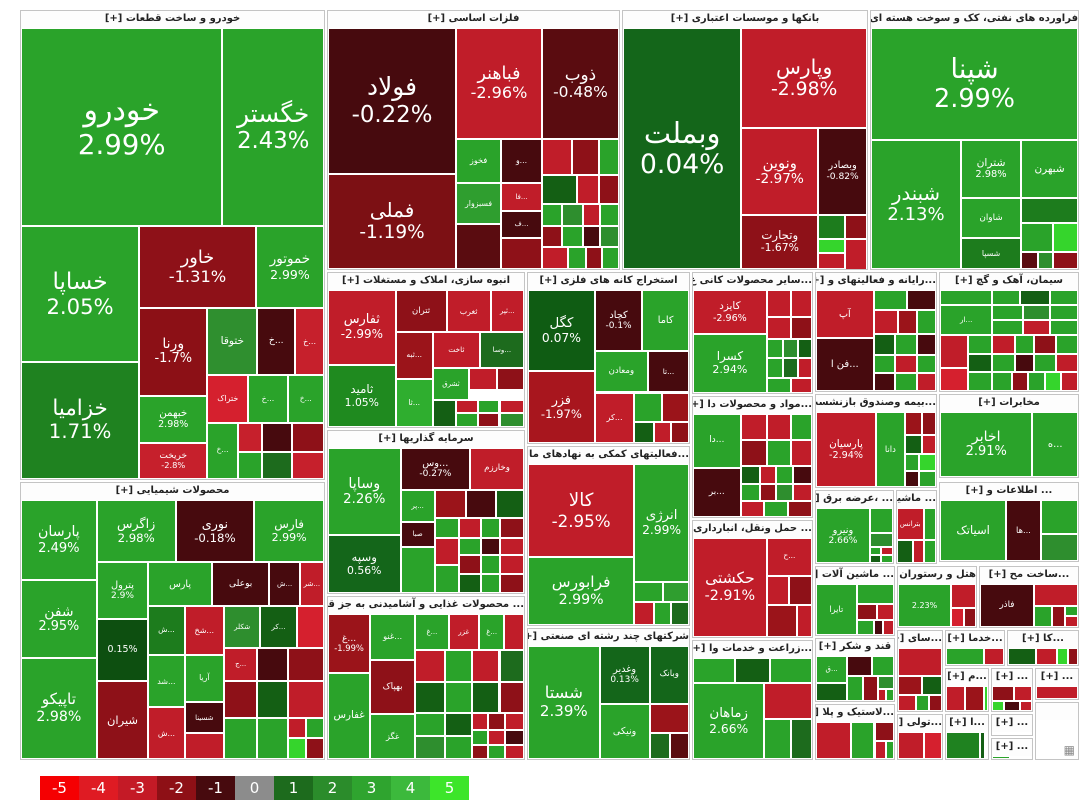  What do you see at coordinates (497, 469) in the screenshot?
I see `stock-tile-وخارزم: وخارزم` at bounding box center [497, 469].